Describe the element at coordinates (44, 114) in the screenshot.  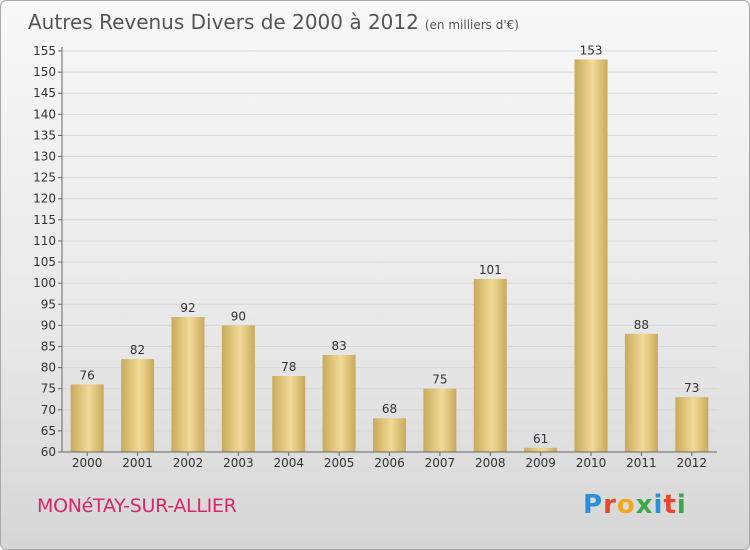
I see `y-tick-label: 140` at that location.